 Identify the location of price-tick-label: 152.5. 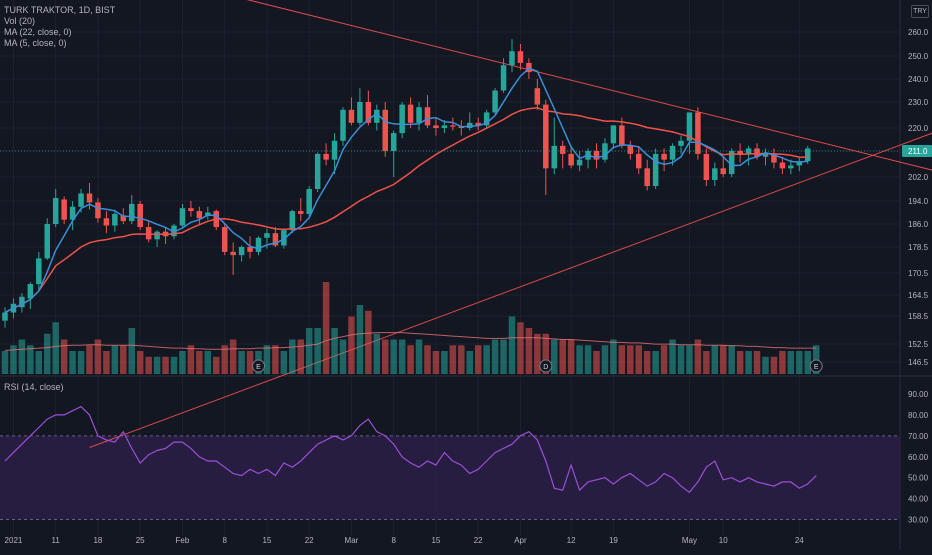
(918, 344).